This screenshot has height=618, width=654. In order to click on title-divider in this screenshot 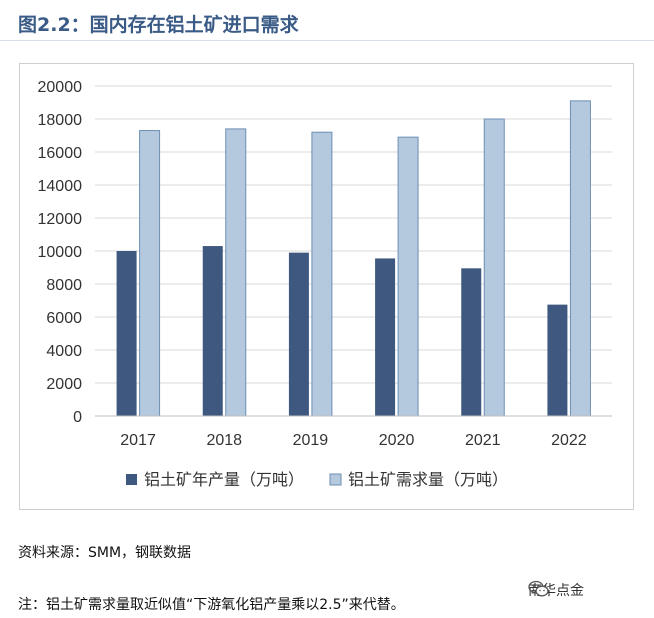, I will do `click(327, 40)`.